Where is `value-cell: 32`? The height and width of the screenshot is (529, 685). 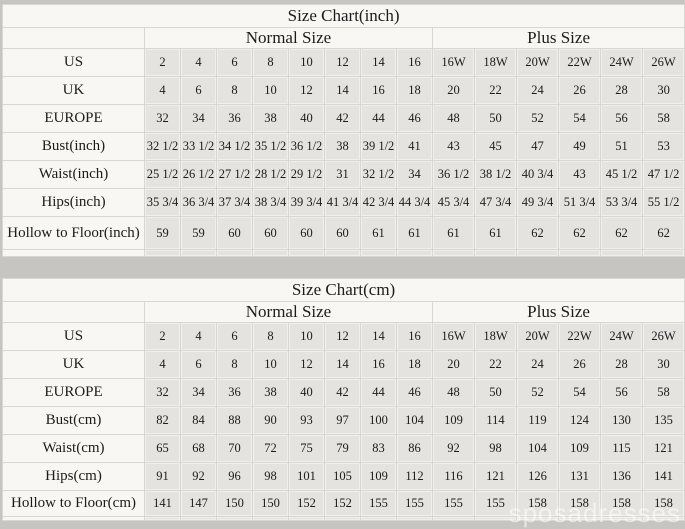
value-cell: 32 is located at coordinates (162, 392).